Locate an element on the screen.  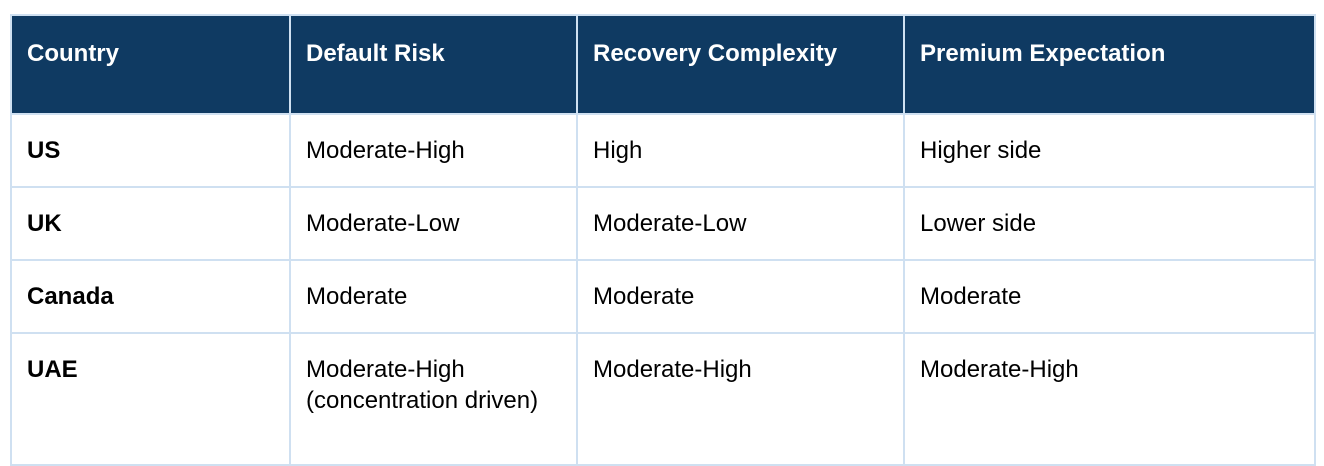
cell-premium-expectation: Lower side is located at coordinates (1109, 223).